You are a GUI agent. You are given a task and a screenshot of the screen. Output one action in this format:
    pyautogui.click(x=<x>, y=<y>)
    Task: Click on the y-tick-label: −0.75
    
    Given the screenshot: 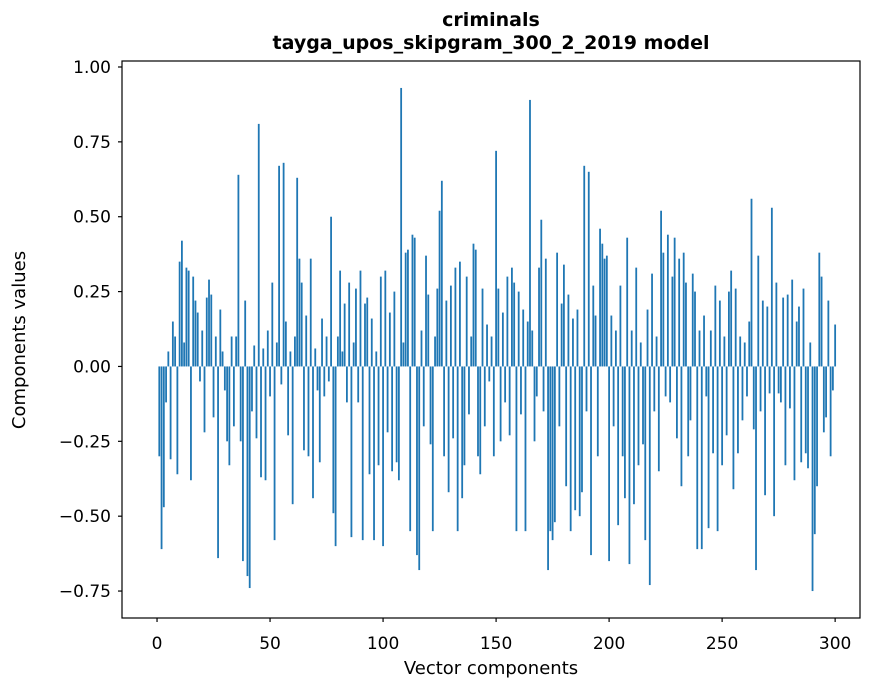 What is the action you would take?
    pyautogui.click(x=85, y=592)
    